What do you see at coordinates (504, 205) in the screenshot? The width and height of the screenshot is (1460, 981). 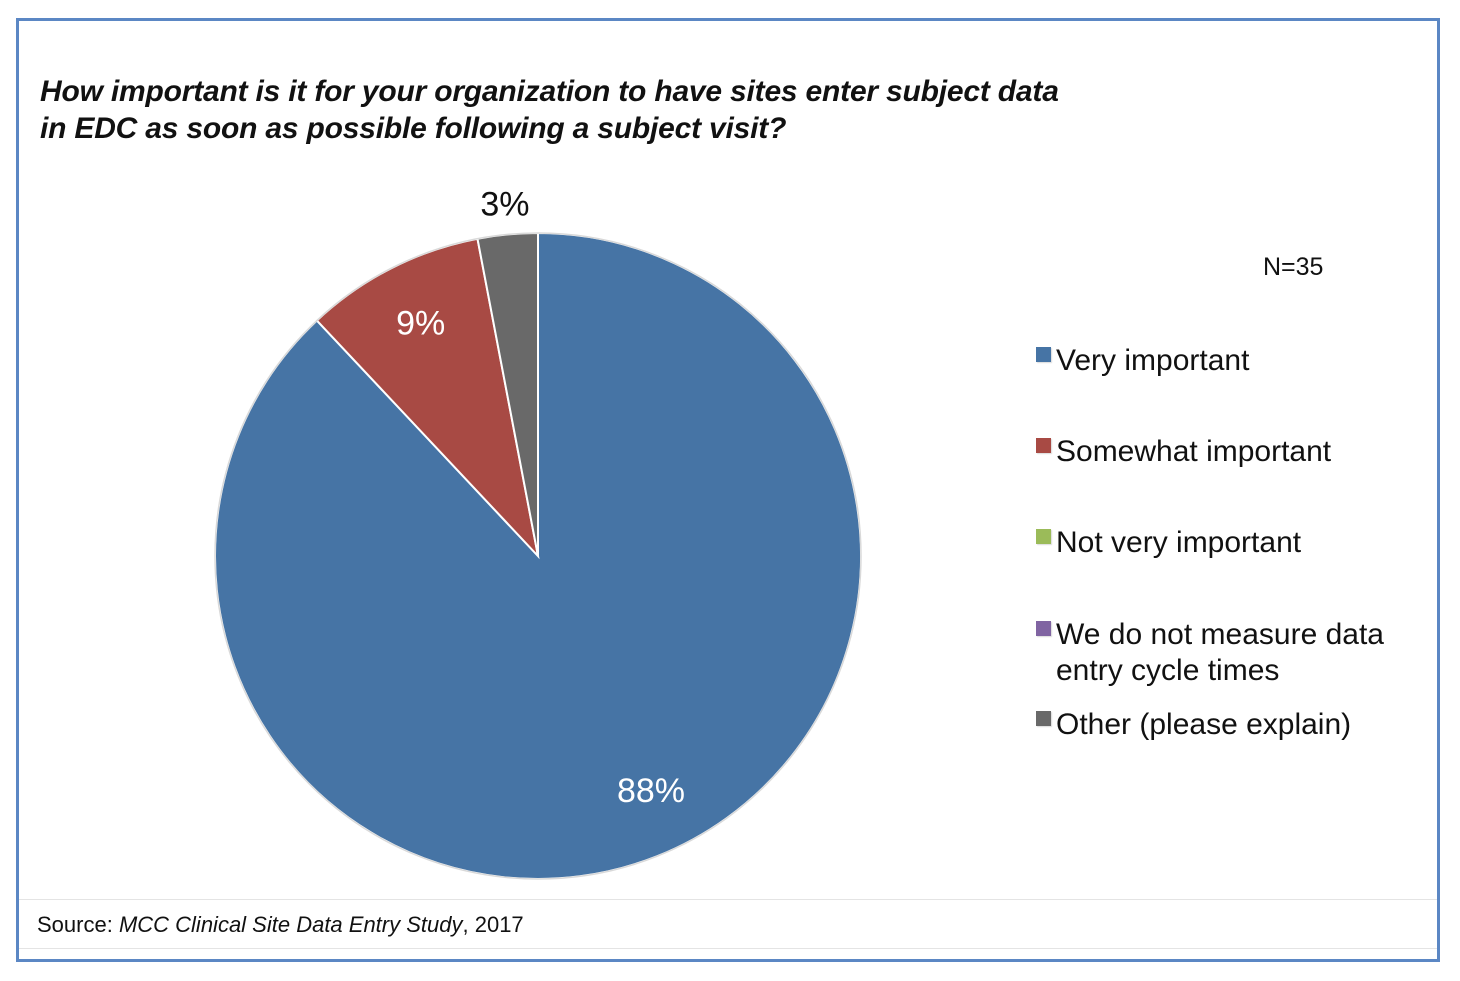 I see `data-label: 3%` at bounding box center [504, 205].